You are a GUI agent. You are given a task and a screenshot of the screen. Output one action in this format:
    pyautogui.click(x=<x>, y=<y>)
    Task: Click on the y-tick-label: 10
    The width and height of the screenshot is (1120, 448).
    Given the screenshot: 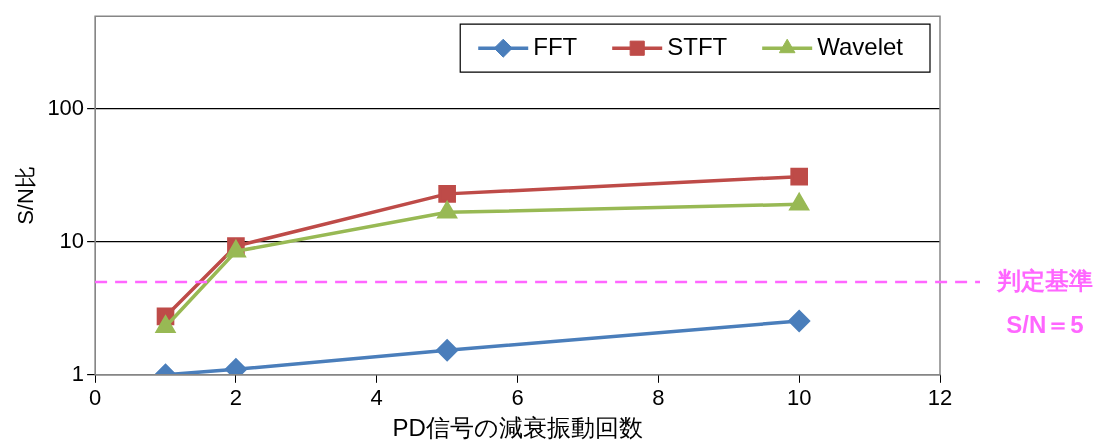 What is the action you would take?
    pyautogui.click(x=72, y=240)
    